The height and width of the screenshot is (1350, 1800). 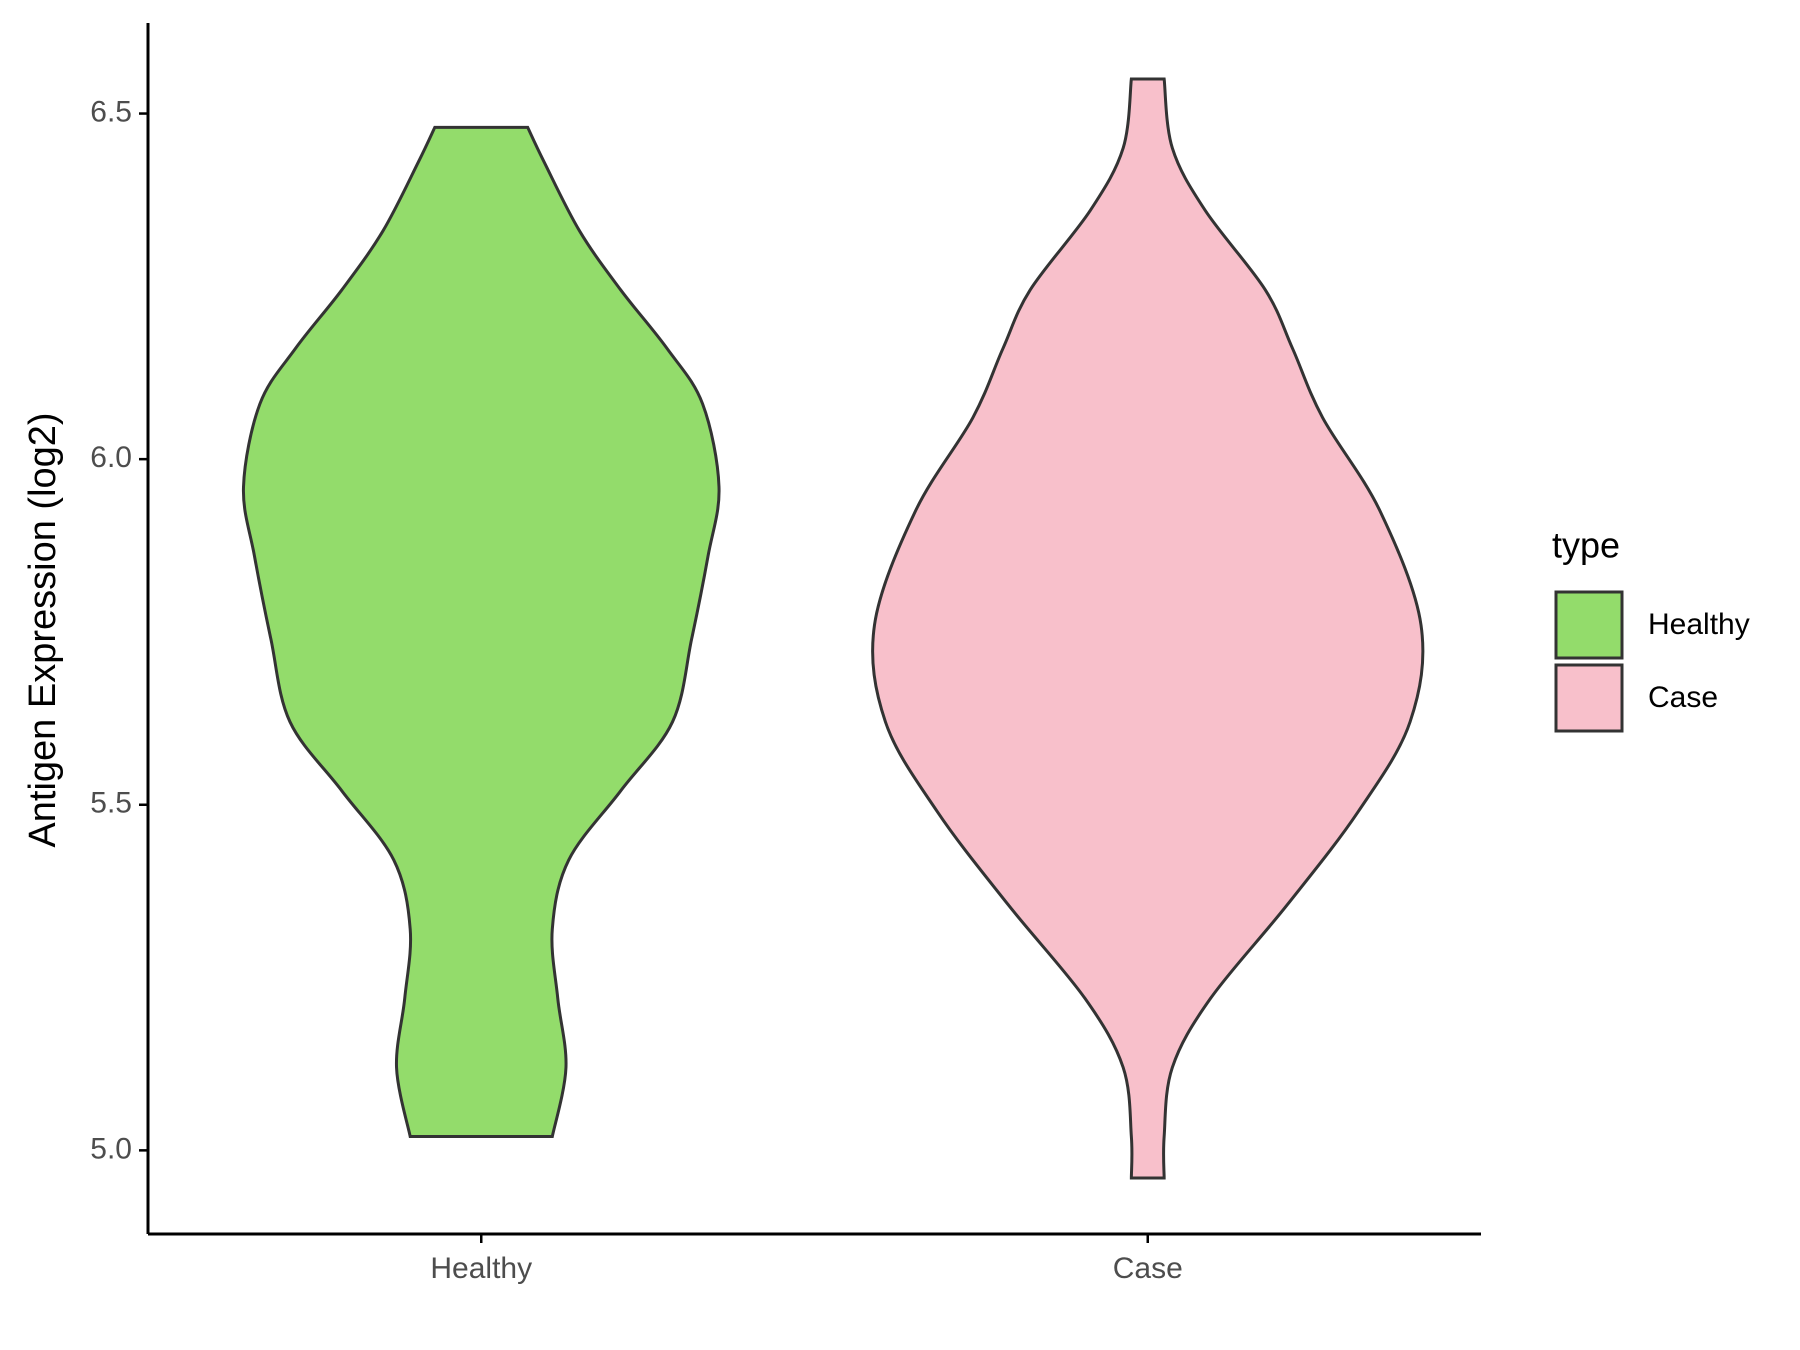 What do you see at coordinates (481, 1268) in the screenshot?
I see `x-tick-label: Healthy` at bounding box center [481, 1268].